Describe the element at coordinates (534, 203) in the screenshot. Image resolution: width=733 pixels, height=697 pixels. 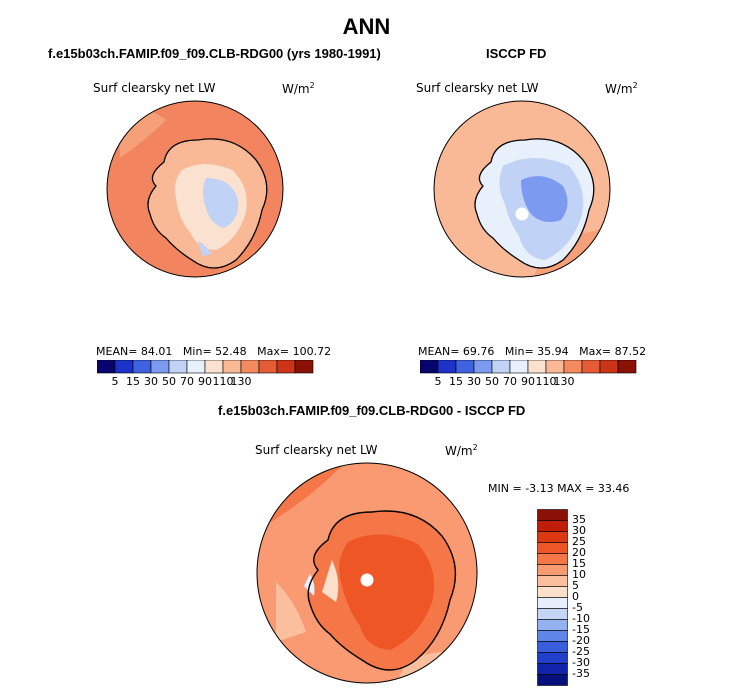
I see `panel2-coastline` at that location.